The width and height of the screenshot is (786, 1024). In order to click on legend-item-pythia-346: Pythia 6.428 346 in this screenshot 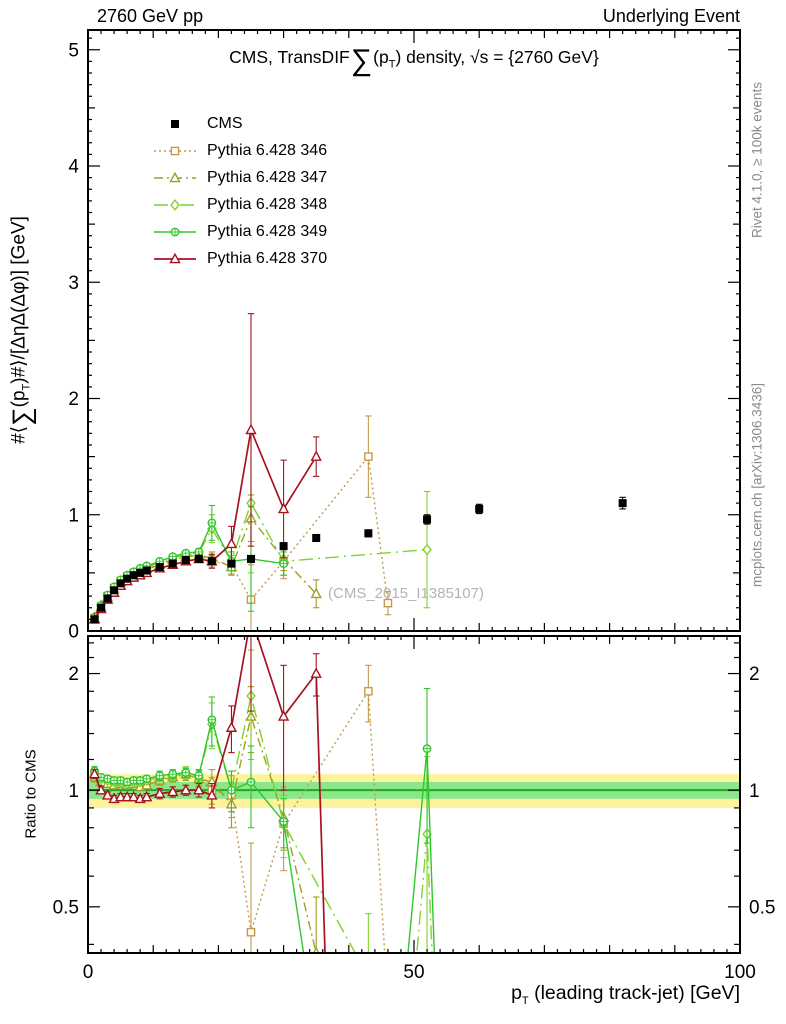, I will do `click(239, 150)`.